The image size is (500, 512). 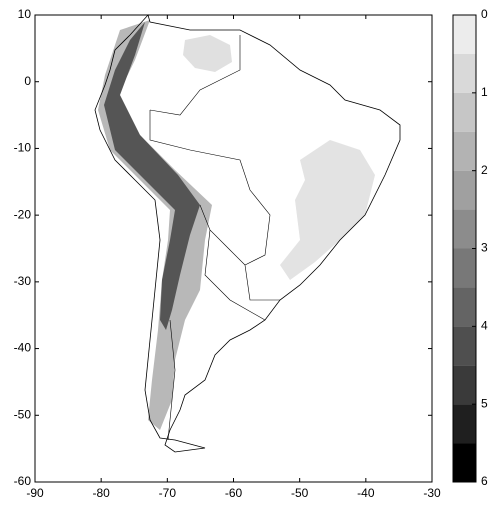 I want to click on y-tick-label: -20, so click(x=23, y=214).